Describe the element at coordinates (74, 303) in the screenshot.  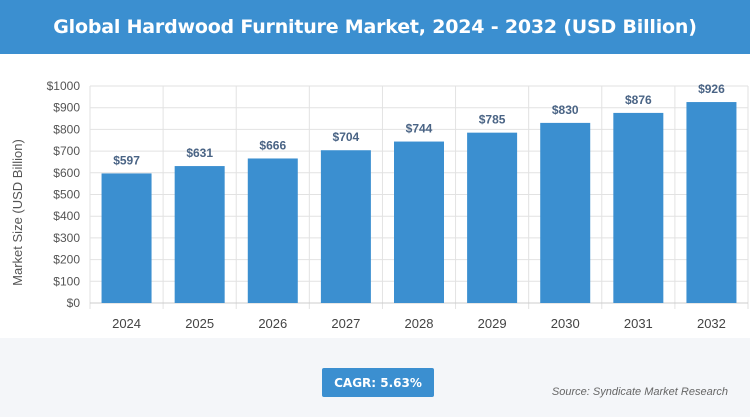
I see `y-tick-label: $0` at that location.